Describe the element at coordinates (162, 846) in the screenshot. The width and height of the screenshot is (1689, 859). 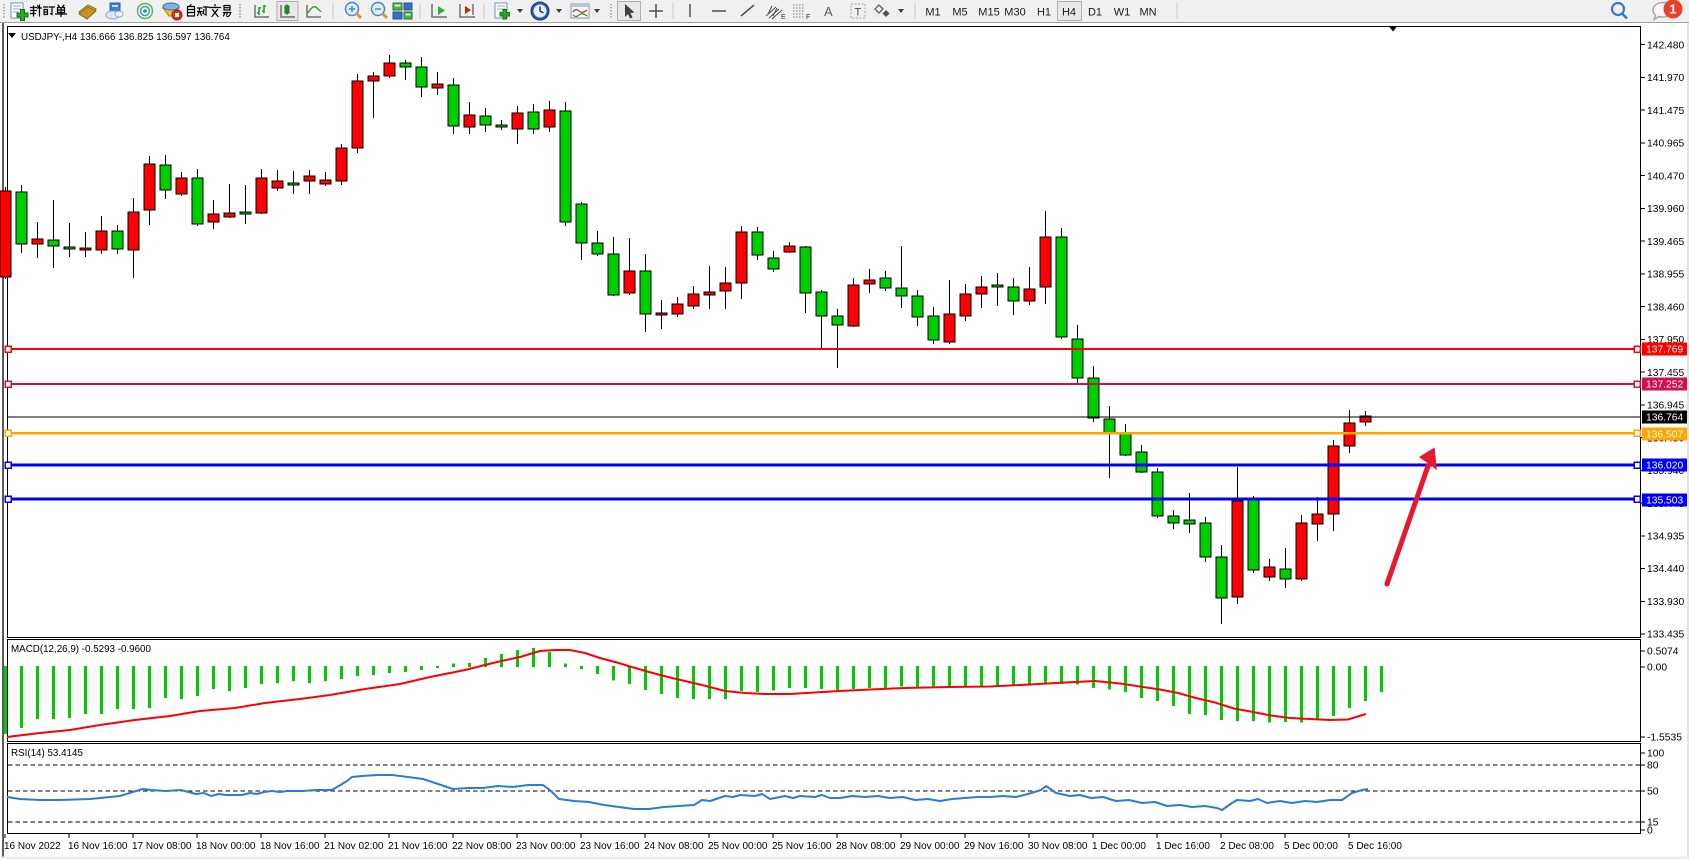
I see `svg-text: 17 Nov 08:00` at that location.